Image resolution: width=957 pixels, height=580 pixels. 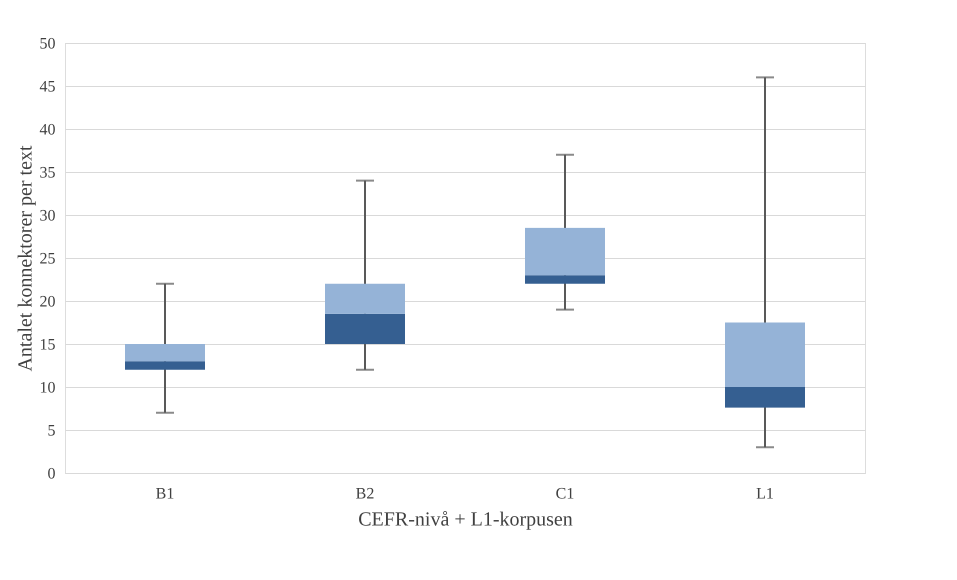 I want to click on y-tick-label: 40, so click(x=48, y=130).